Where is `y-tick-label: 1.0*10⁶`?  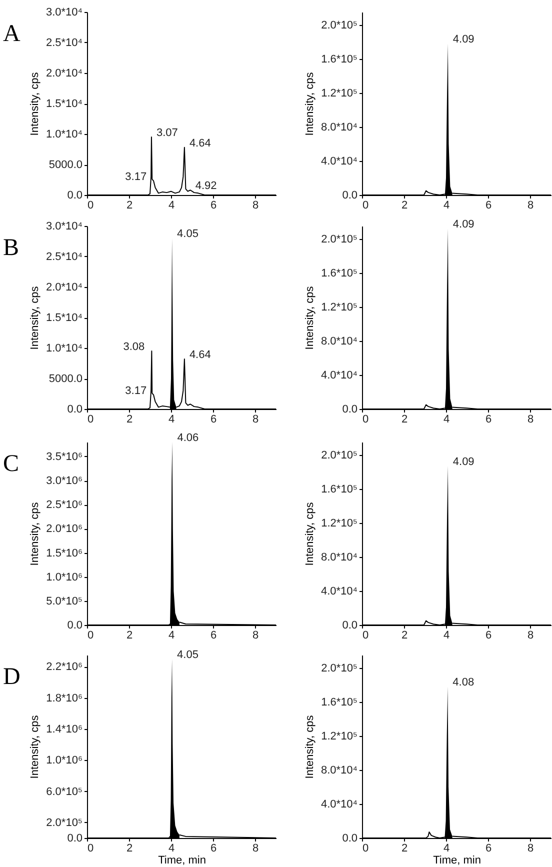
y-tick-label: 1.0*10⁶ is located at coordinates (64, 760).